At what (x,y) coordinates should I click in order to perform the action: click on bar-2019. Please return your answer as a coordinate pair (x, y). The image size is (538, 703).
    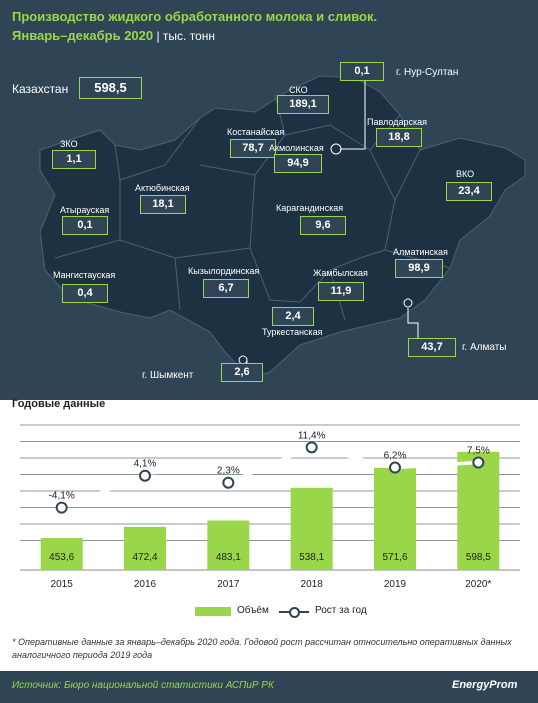
    Looking at the image, I should click on (395, 518).